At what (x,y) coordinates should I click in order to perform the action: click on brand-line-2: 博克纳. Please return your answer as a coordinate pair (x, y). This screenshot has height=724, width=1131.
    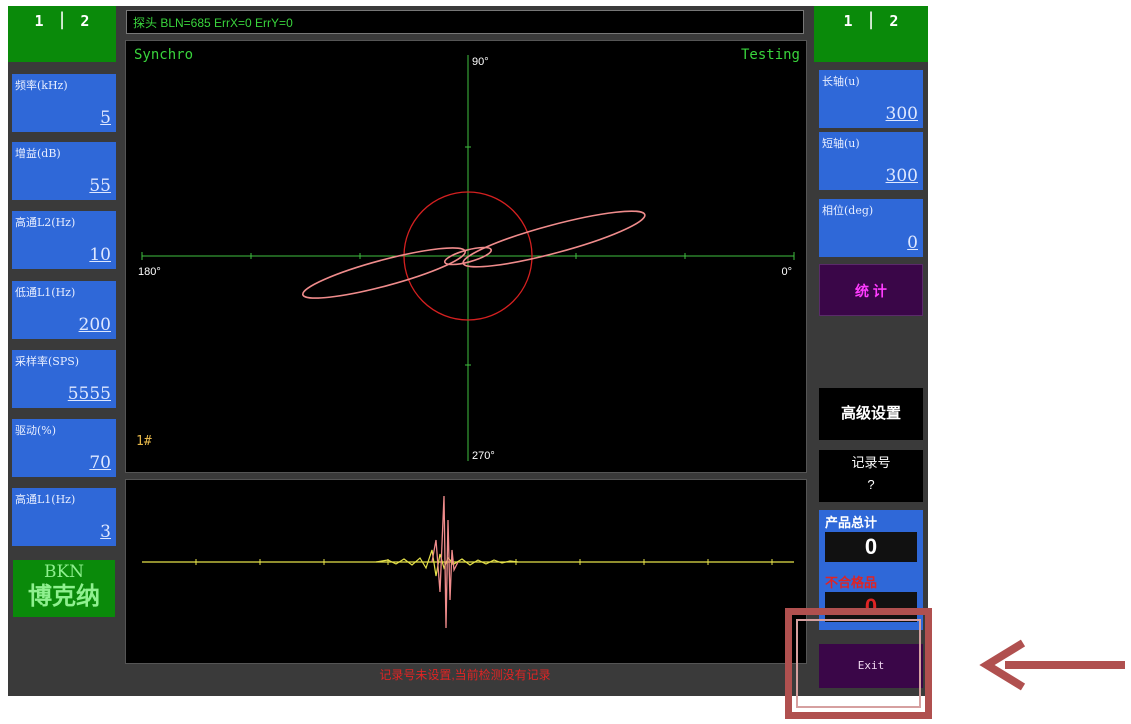
    Looking at the image, I should click on (64, 595).